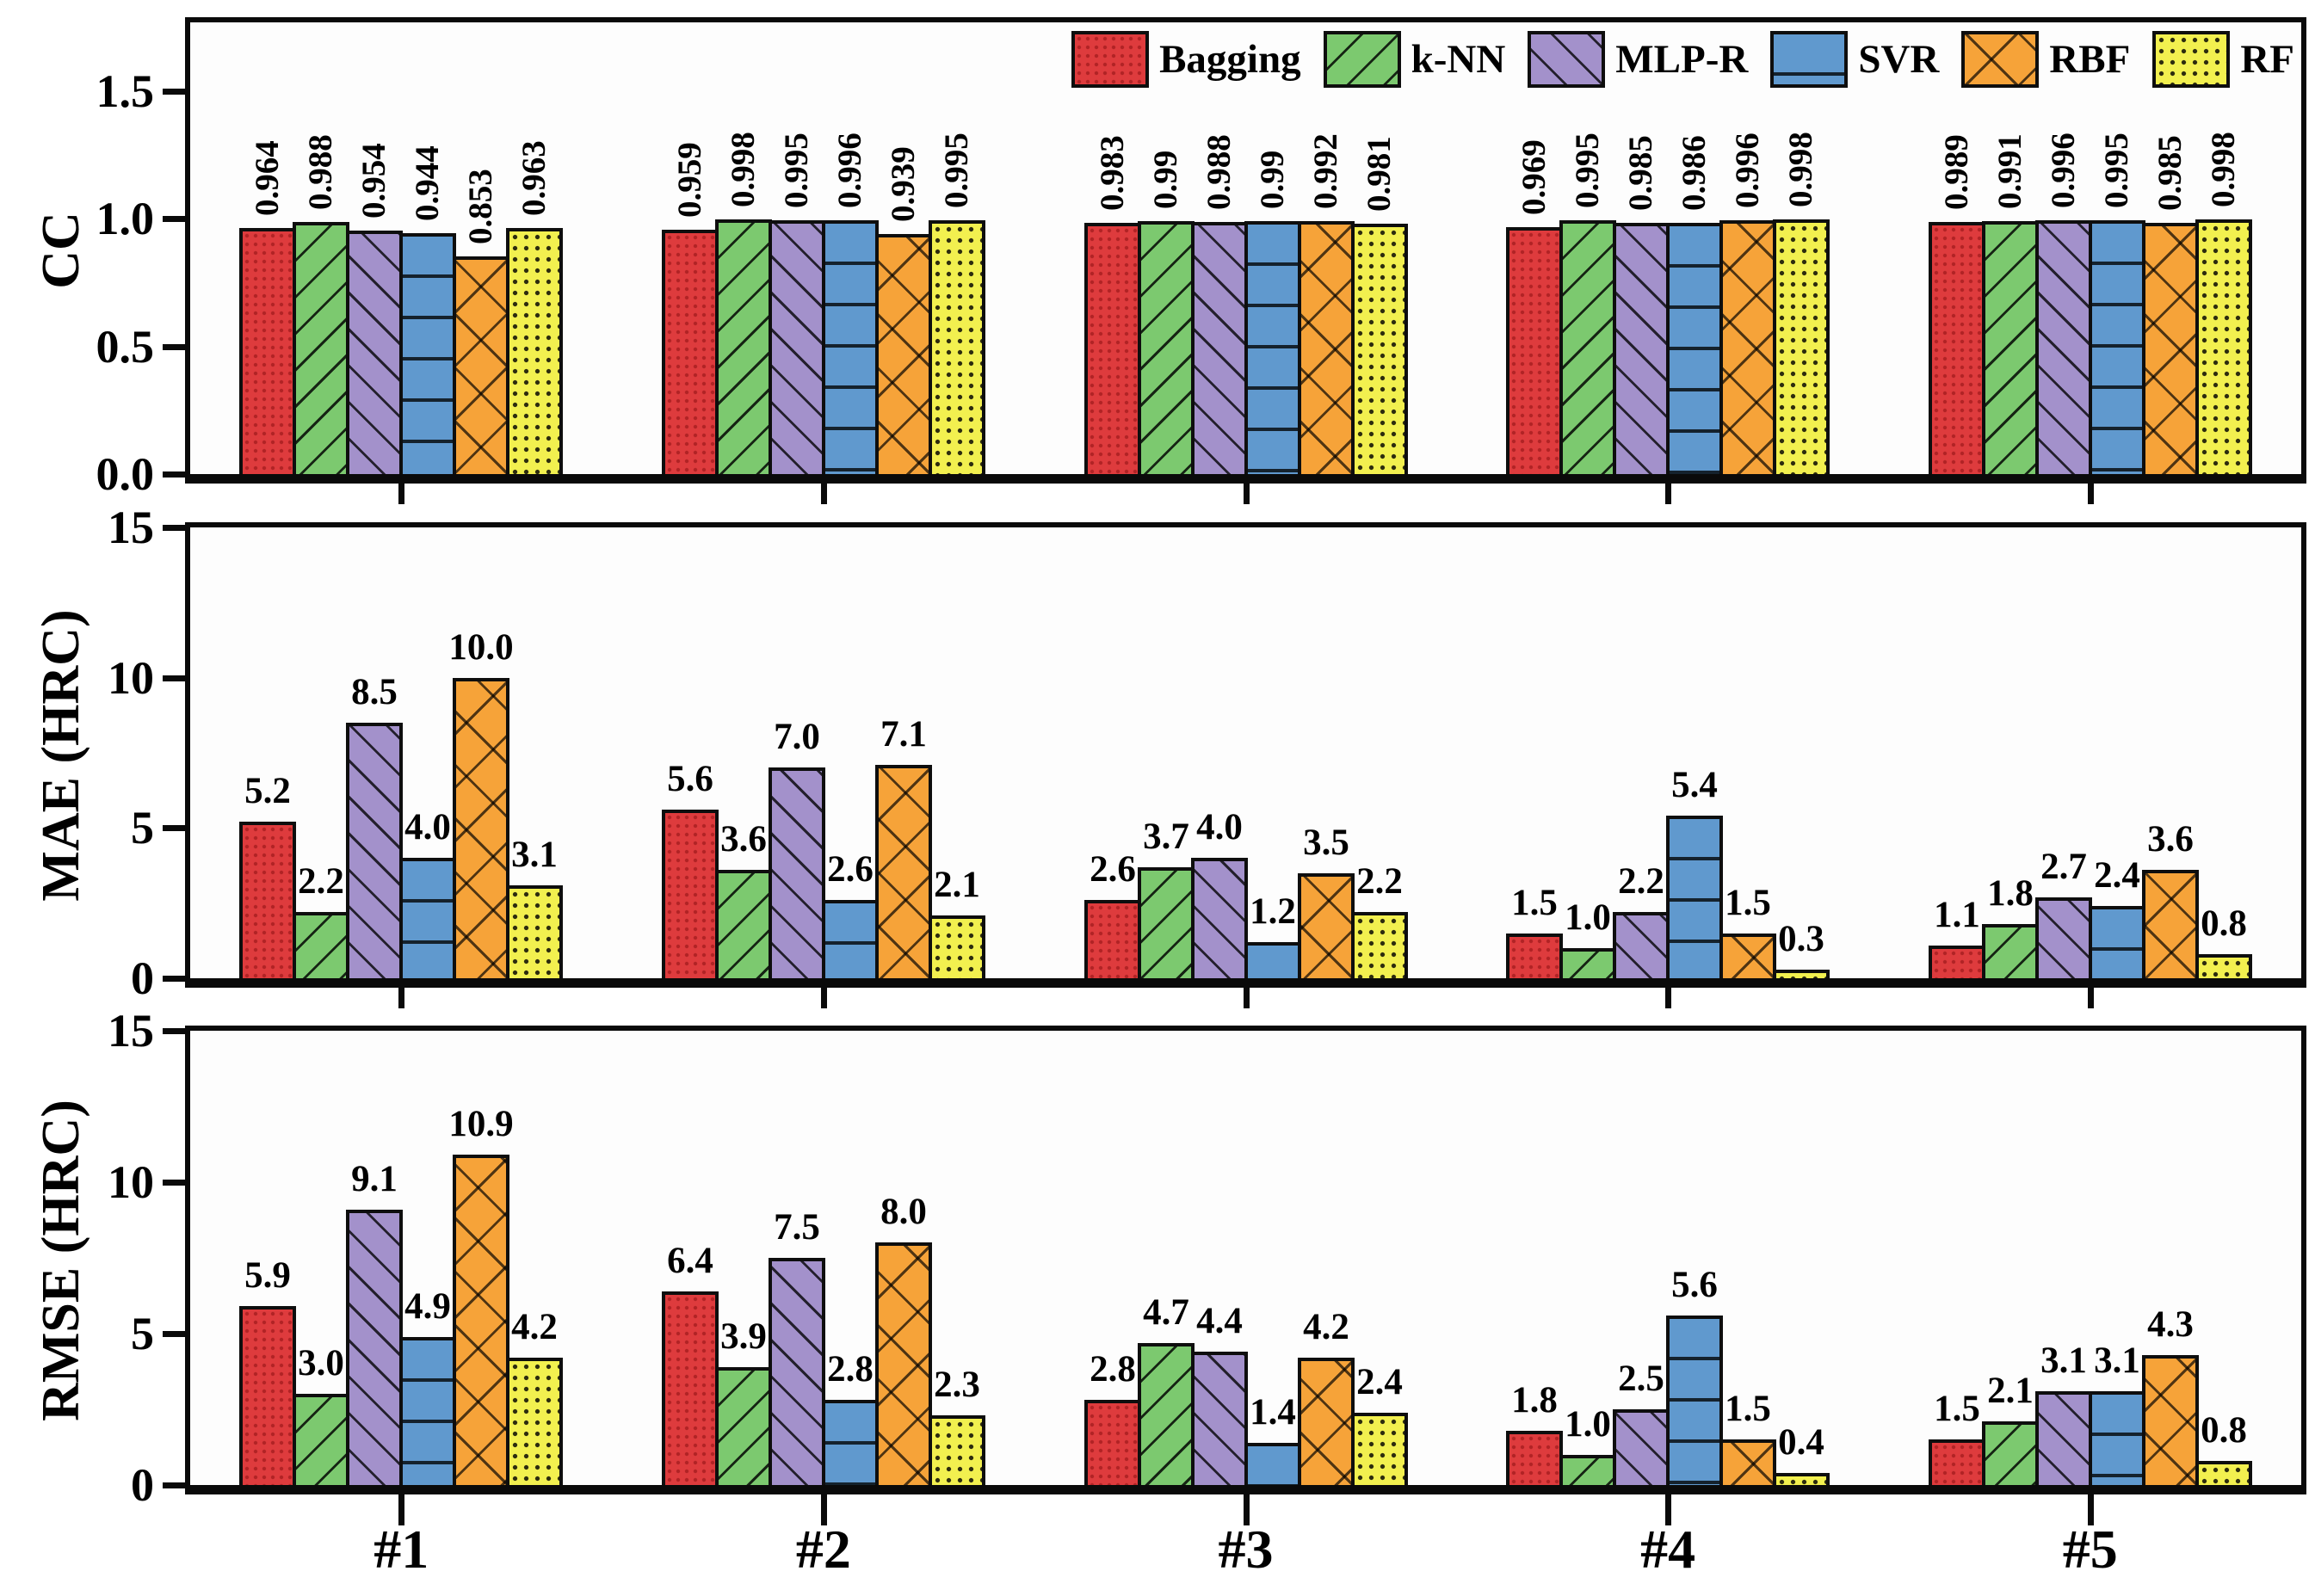  What do you see at coordinates (2090, 59) in the screenshot?
I see `legend-label: RBF` at bounding box center [2090, 59].